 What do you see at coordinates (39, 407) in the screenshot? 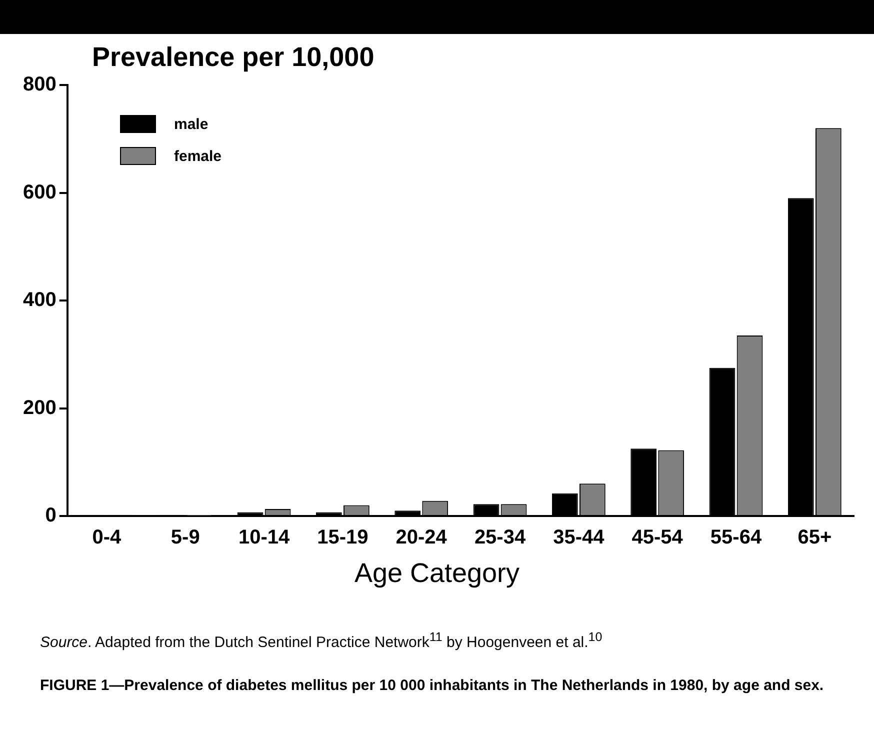
I see `y-tick-label: 200` at bounding box center [39, 407].